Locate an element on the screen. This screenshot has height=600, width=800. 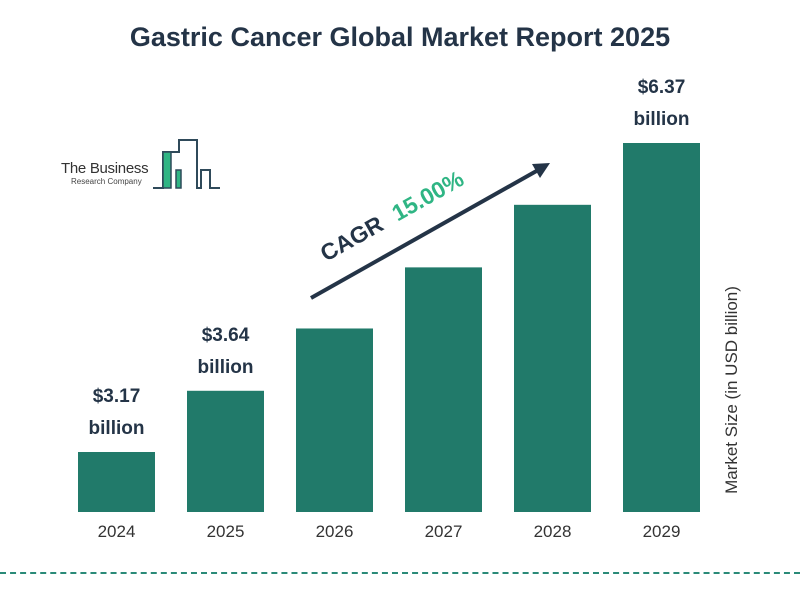
bar-2029 is located at coordinates (661, 327).